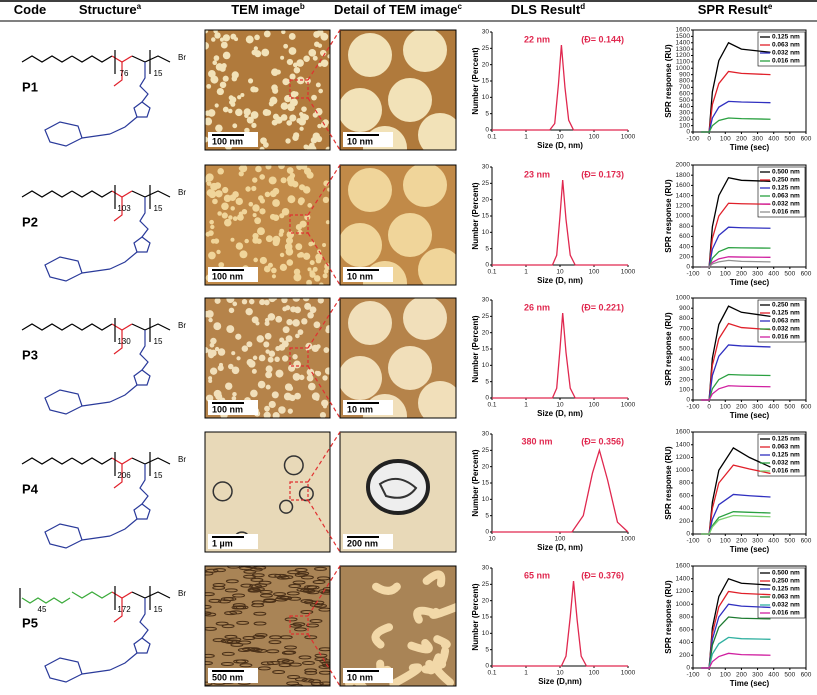 This screenshot has width=817, height=695. What do you see at coordinates (683, 165) in the screenshot?
I see `y-tick-label: 2000` at bounding box center [683, 165].